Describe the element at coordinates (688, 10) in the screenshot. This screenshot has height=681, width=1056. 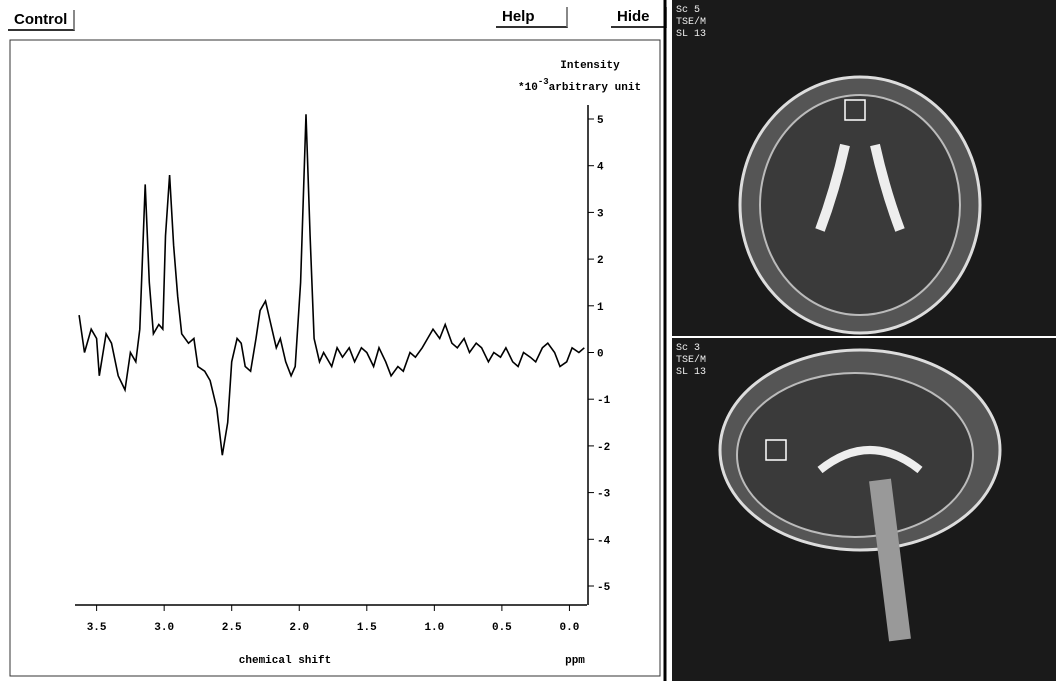
I see `image-label: Sc 5` at that location.